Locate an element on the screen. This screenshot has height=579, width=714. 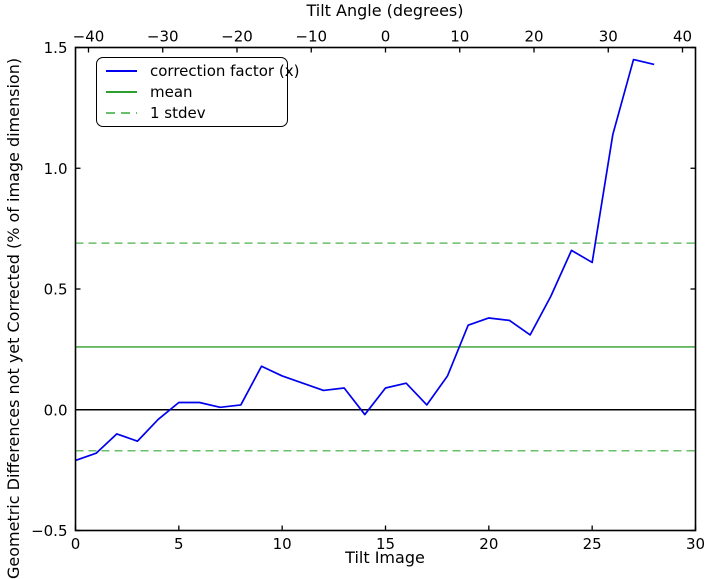
legend-entry-correction-factor: correction factor (x) is located at coordinates (198, 71).